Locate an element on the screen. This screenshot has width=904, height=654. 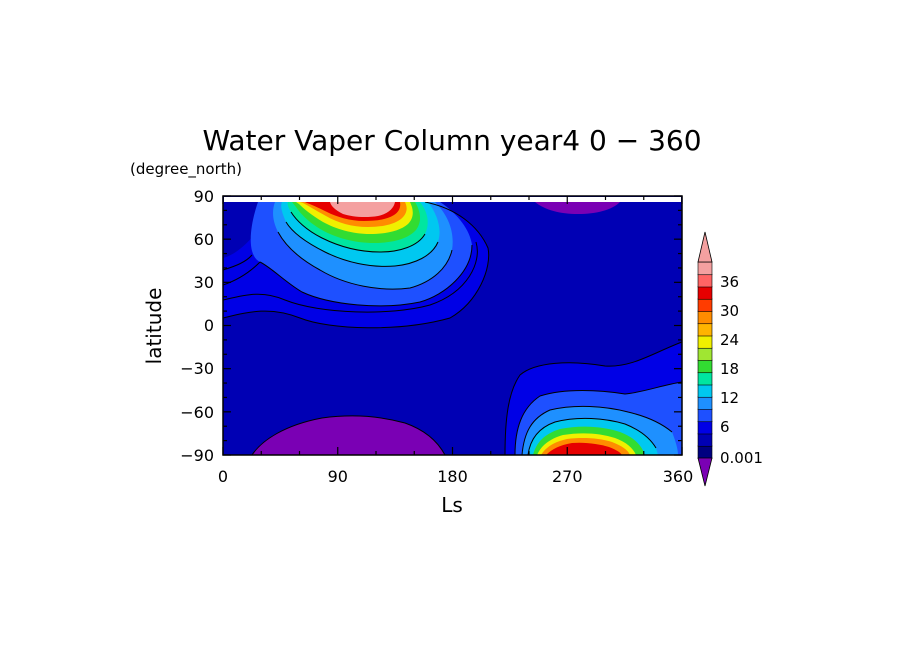
south-polar-night-min is located at coordinates (348, 435).